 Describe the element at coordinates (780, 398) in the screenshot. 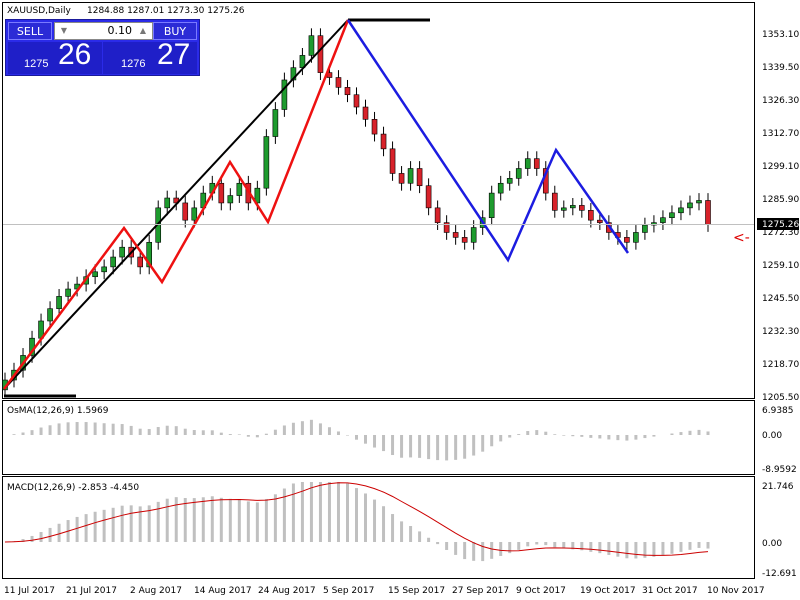

I see `price-tick: 1205.50` at that location.